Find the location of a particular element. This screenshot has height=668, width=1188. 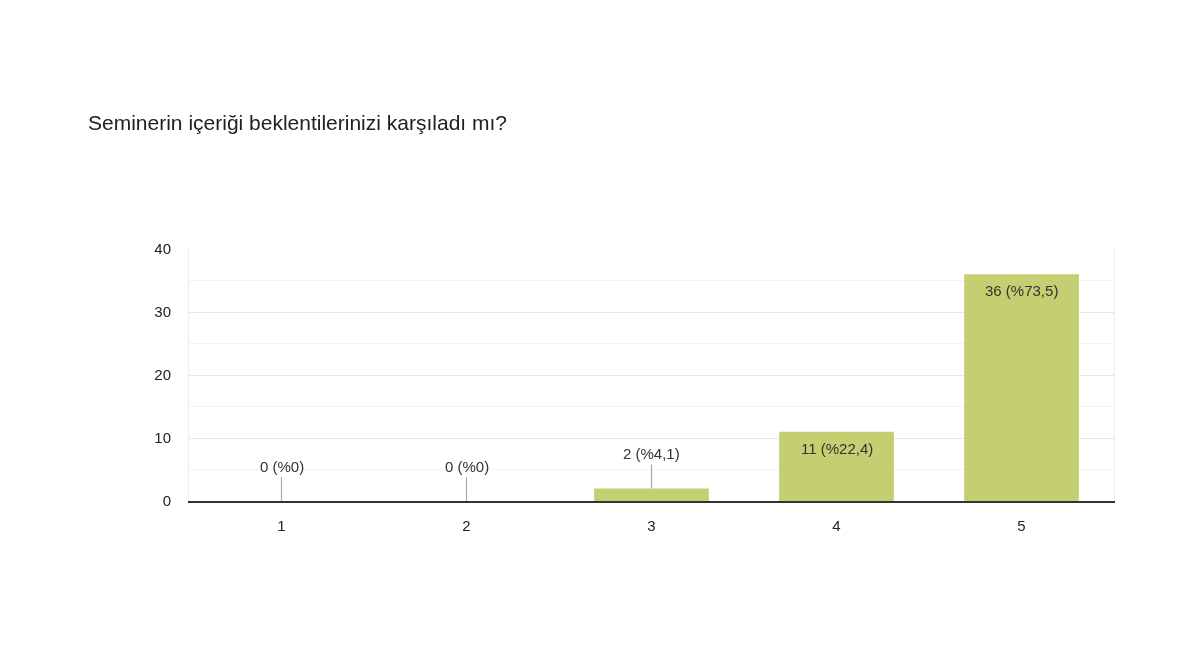

chart-title: Seminerin içeriği beklentilerinizi karşıladı mı? is located at coordinates (297, 122).